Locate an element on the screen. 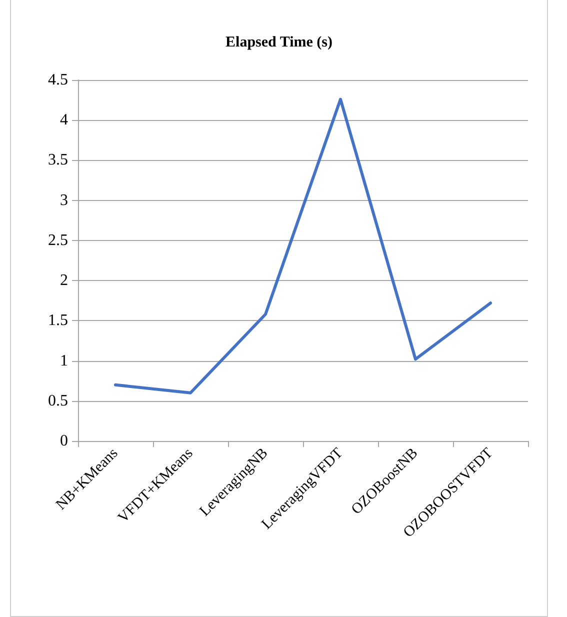 The image size is (567, 617). y-tick-label: 4 is located at coordinates (64, 120).